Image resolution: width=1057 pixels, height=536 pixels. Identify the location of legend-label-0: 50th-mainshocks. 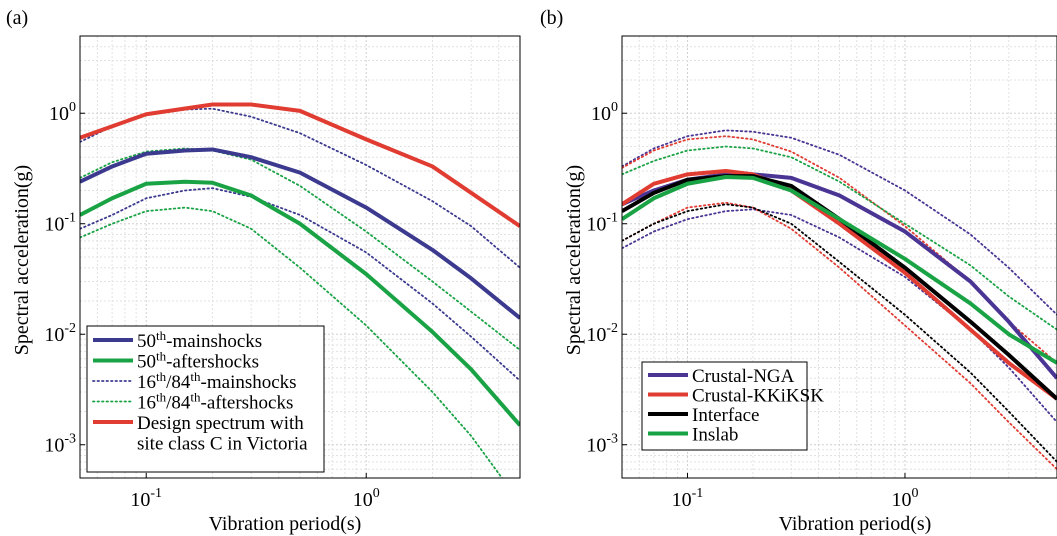
(199, 340).